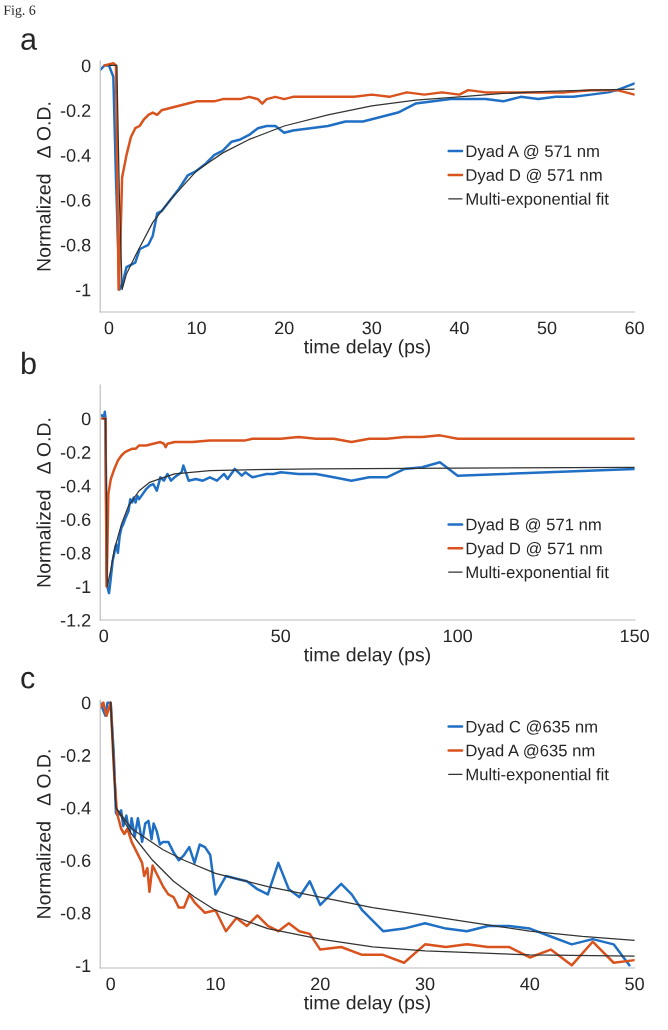 This screenshot has width=668, height=1030. What do you see at coordinates (532, 152) in the screenshot?
I see `legend-label: Dyad A @ 571 nm` at bounding box center [532, 152].